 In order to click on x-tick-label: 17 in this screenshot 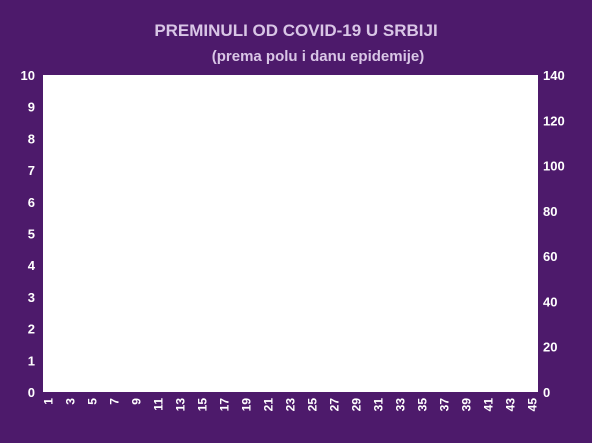, I will do `click(225, 405)`.